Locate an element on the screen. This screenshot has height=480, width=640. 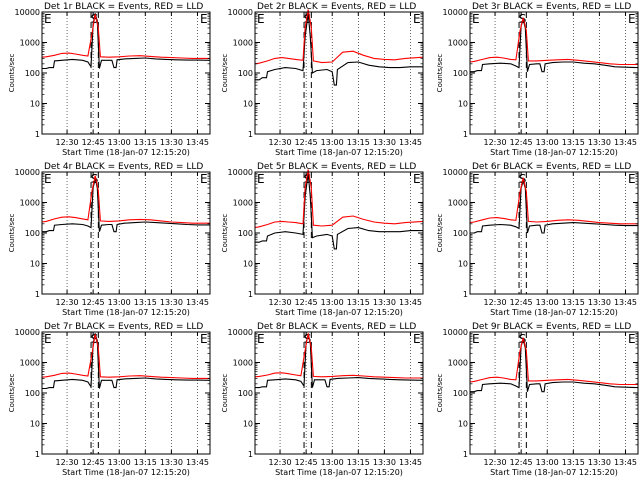
panel-title: Det 7r BLACK = Events, RED = LLD is located at coordinates (123, 327).